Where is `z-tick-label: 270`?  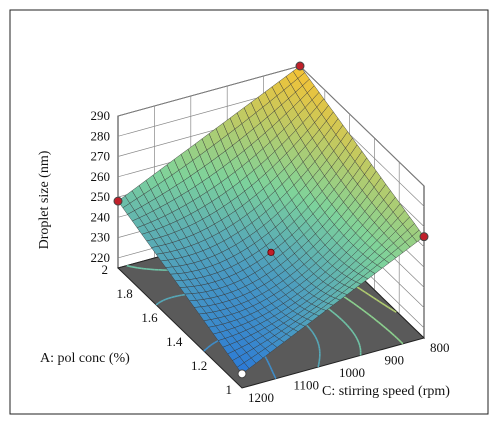 z-tick-label: 270 is located at coordinates (101, 156).